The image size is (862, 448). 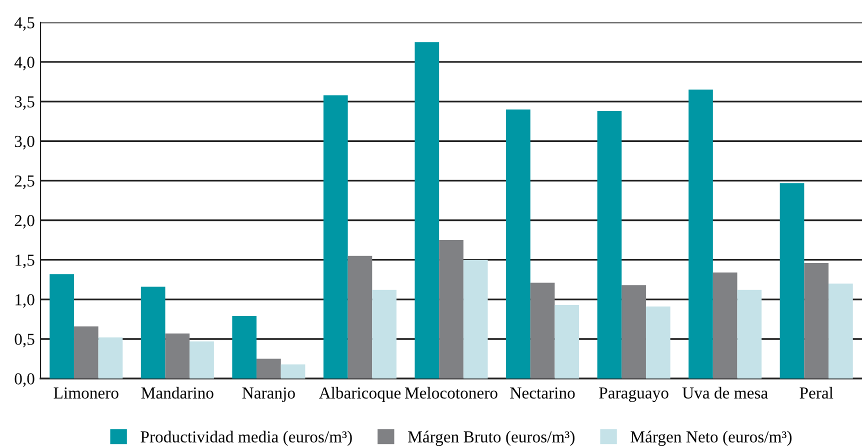 I want to click on legend-label: Márgen Bruto (euros/m³), so click(x=491, y=438).